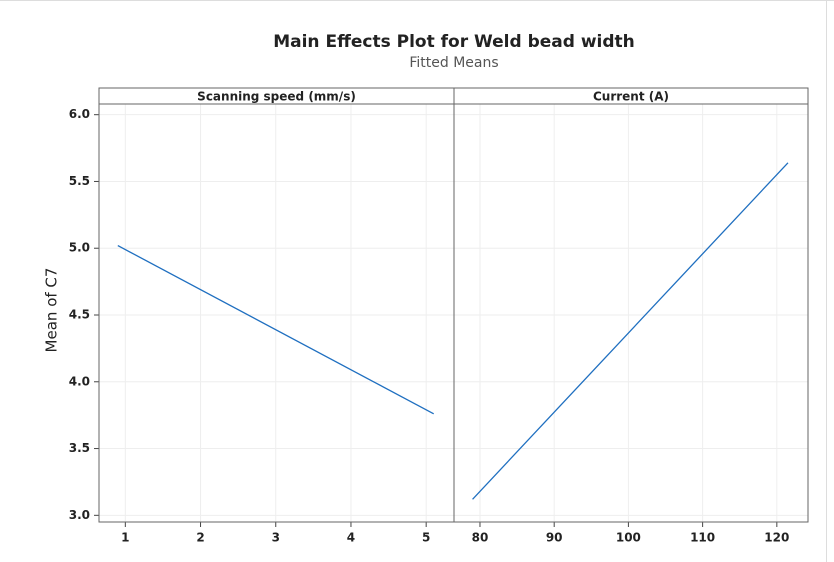 This screenshot has width=834, height=562. I want to click on x-tick-label: 1, so click(125, 538).